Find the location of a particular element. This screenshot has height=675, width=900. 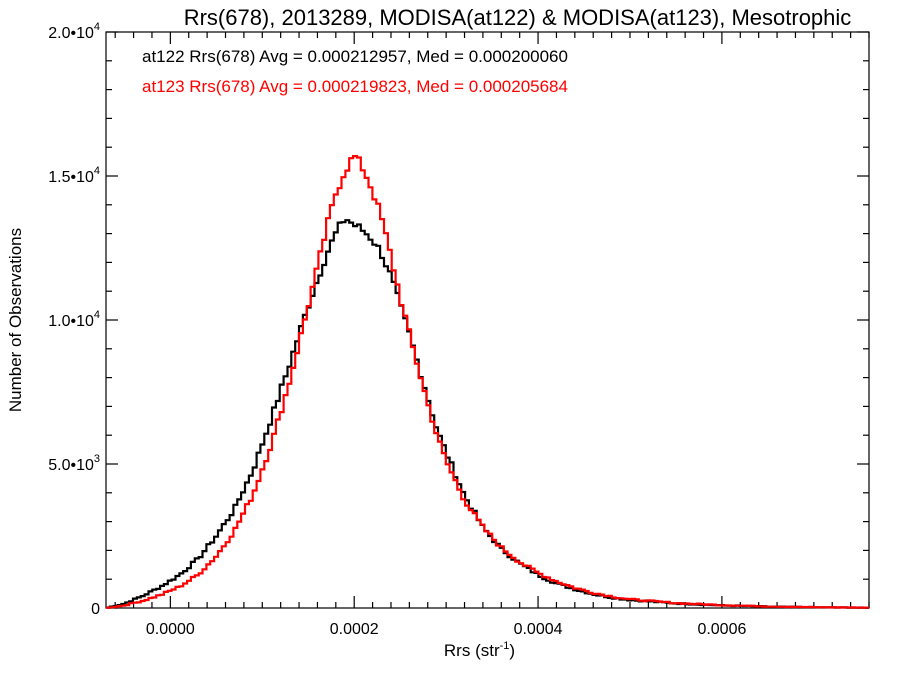

y-tick-label: 1.0•104 is located at coordinates (74, 319).